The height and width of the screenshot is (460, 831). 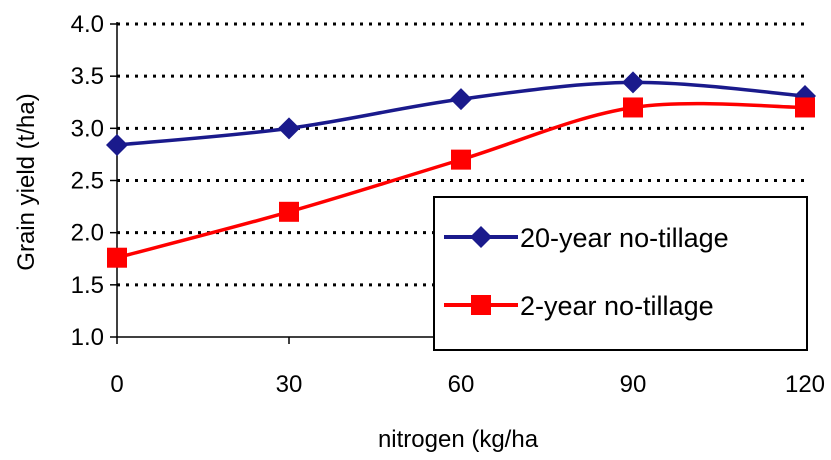 What do you see at coordinates (289, 384) in the screenshot?
I see `x-tick-label: 30` at bounding box center [289, 384].